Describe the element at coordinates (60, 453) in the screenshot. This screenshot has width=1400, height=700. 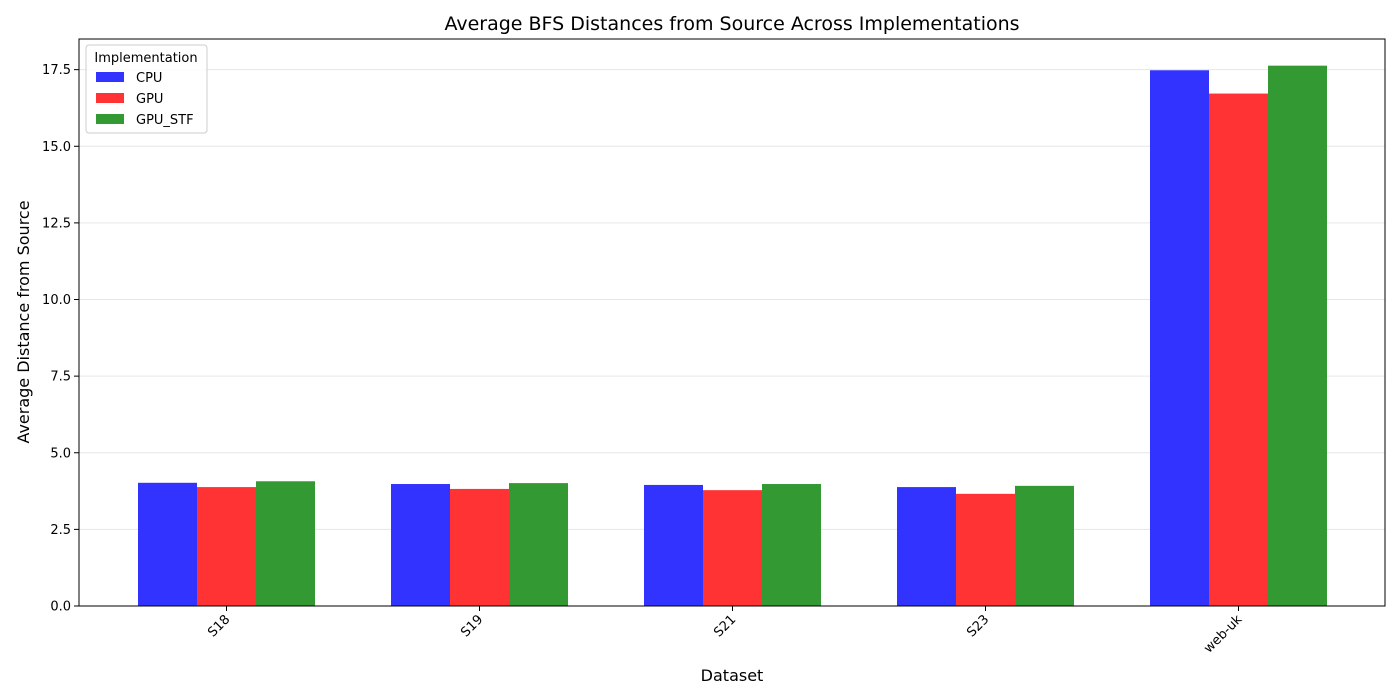
I see `y-tick-label: 5.0` at that location.